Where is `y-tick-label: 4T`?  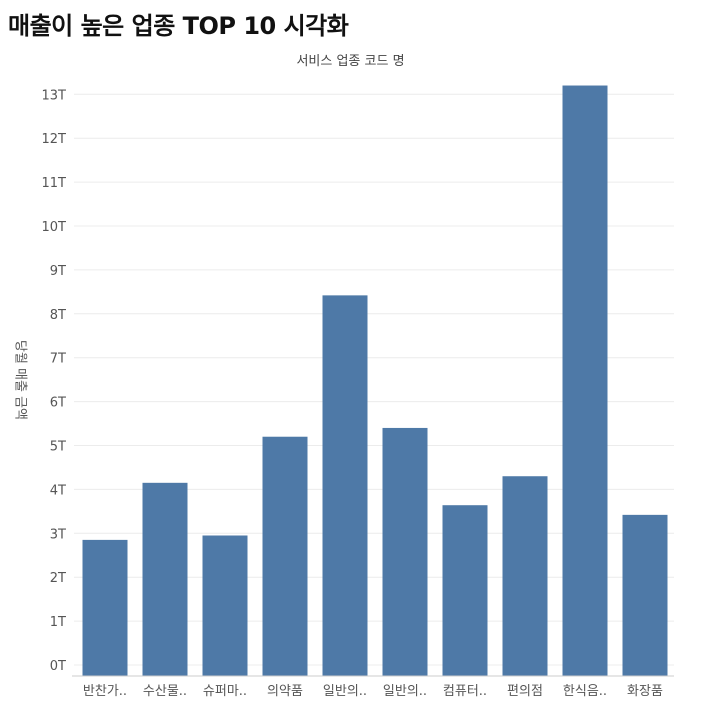
y-tick-label: 4T is located at coordinates (58, 490).